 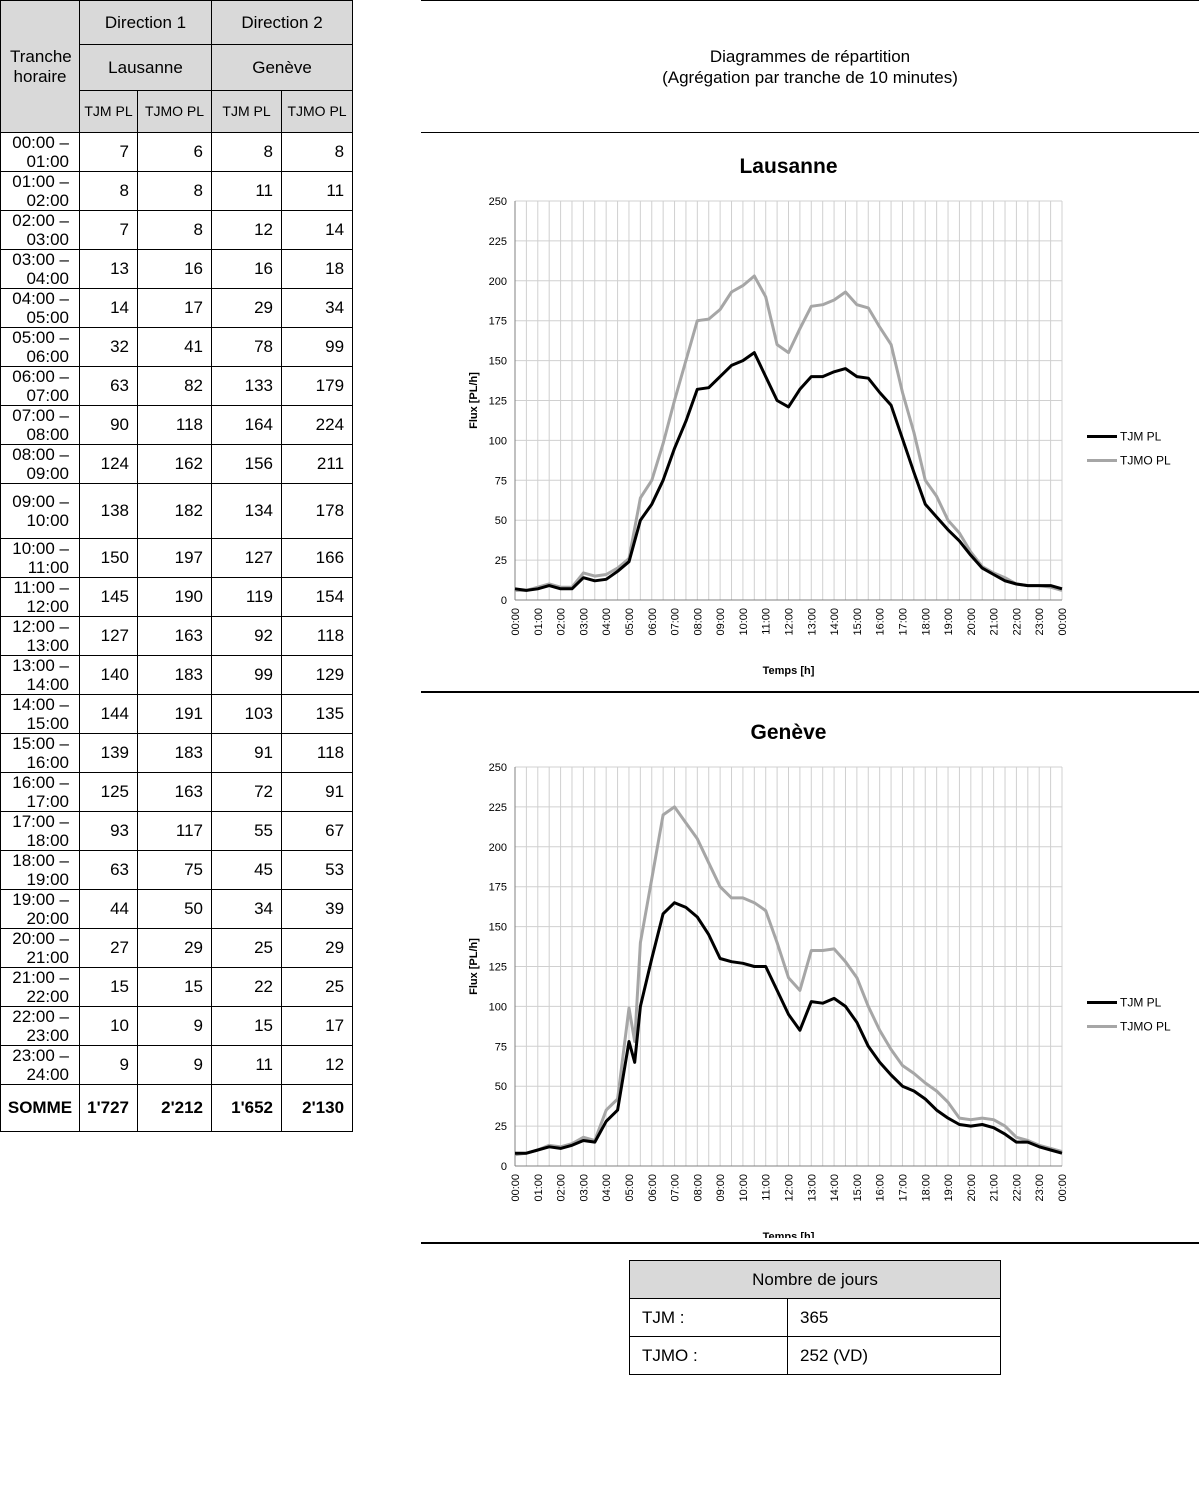 What do you see at coordinates (108, 597) in the screenshot?
I see `value-cell: 145` at bounding box center [108, 597].